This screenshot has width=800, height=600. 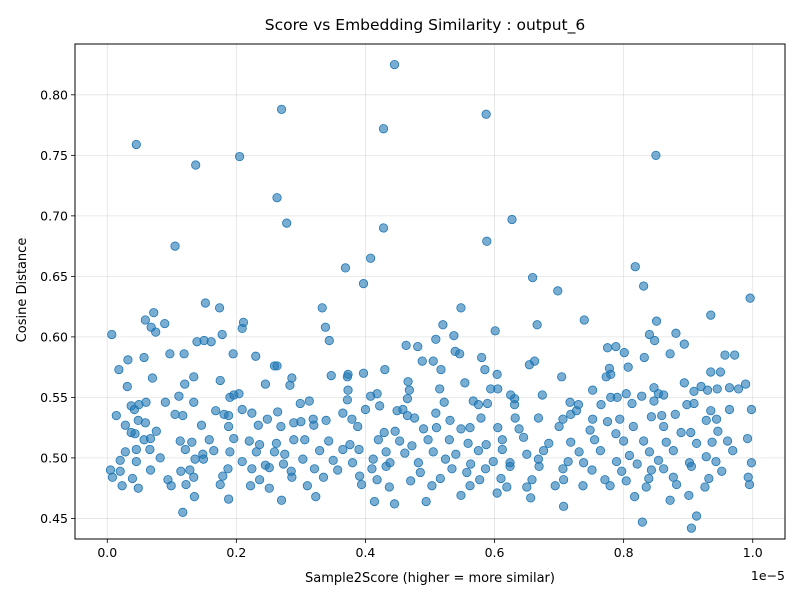 I want to click on y-tick-label: 0.80, so click(x=54, y=94).